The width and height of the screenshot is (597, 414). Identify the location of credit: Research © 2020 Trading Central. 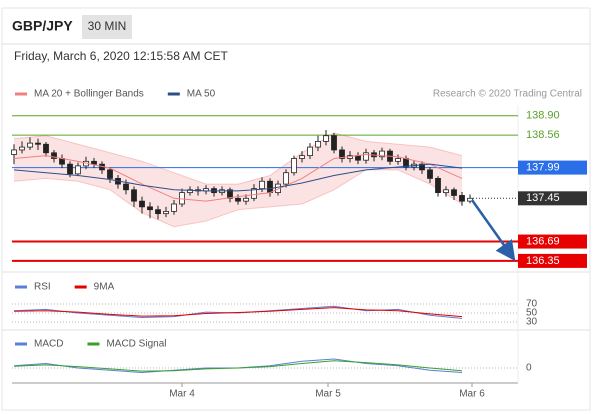
(507, 94).